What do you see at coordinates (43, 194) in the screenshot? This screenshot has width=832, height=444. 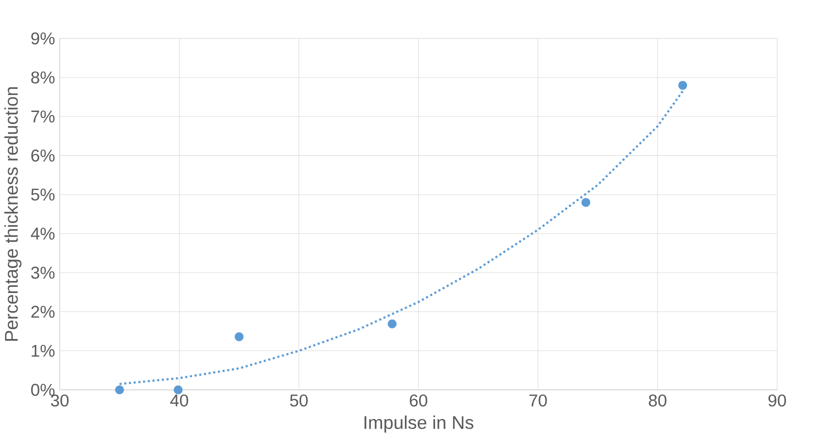 I see `y-tick-label: 5%` at bounding box center [43, 194].